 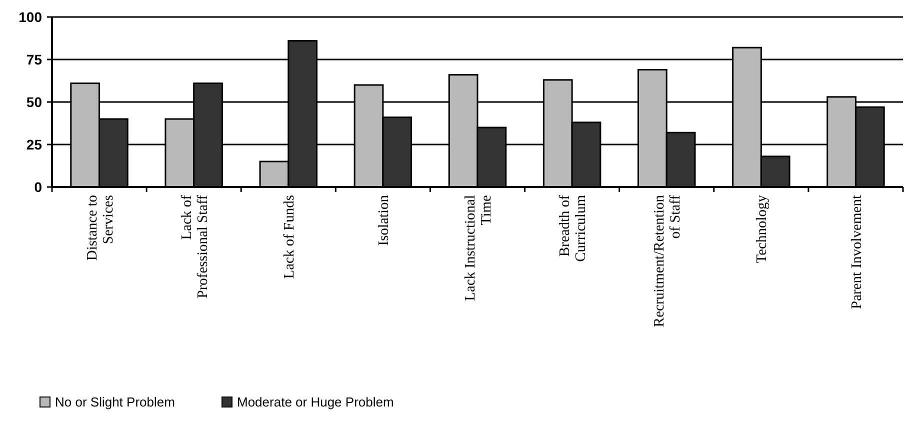 What do you see at coordinates (30, 16) in the screenshot?
I see `y-tick-label: 100` at bounding box center [30, 16].